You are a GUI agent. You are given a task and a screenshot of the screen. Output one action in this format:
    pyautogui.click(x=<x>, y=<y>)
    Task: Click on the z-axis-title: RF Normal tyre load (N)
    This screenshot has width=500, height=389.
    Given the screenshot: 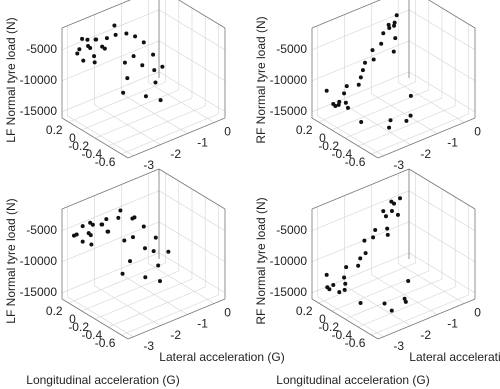 What is the action you would take?
    pyautogui.click(x=261, y=79)
    